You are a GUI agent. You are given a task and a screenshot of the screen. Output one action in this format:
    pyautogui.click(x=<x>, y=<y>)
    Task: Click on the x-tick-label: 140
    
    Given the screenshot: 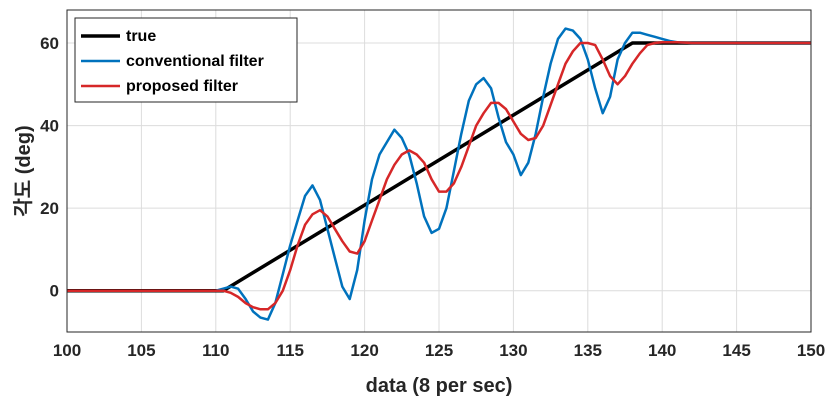 What is the action you would take?
    pyautogui.click(x=662, y=350)
    